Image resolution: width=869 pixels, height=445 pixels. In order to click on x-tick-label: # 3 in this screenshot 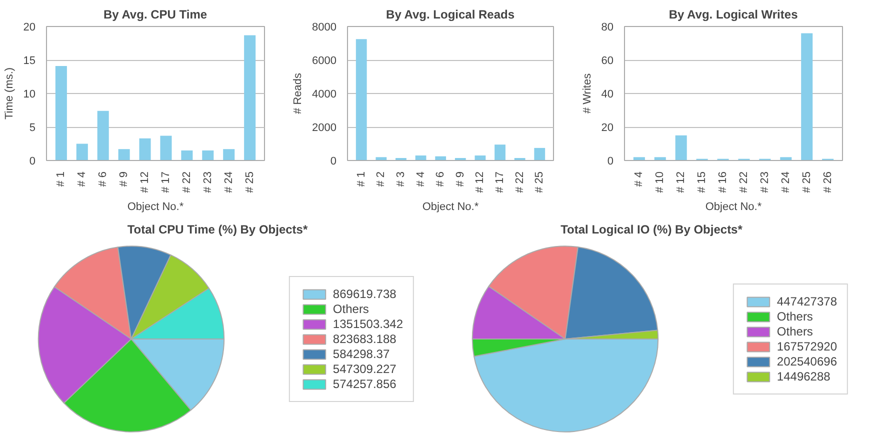, I will do `click(400, 179)`.